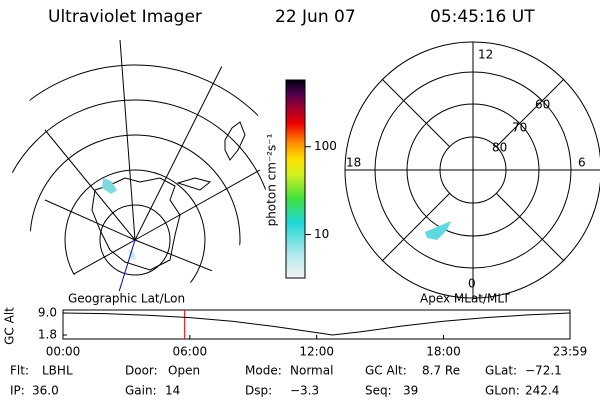 This screenshot has width=600, height=400. I want to click on status-key: GLat:, so click(501, 371).